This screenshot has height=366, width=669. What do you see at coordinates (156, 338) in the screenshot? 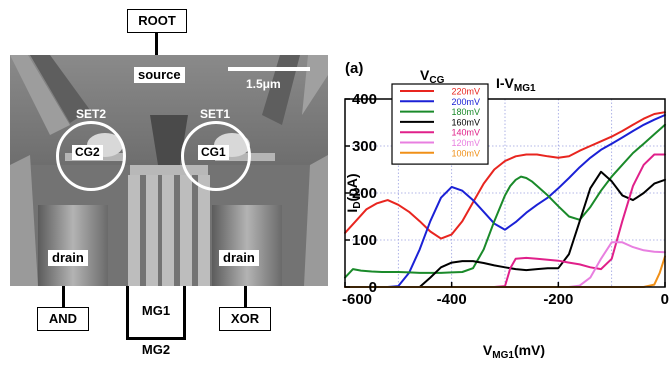
I see `mg-wire-bottom` at bounding box center [156, 338].